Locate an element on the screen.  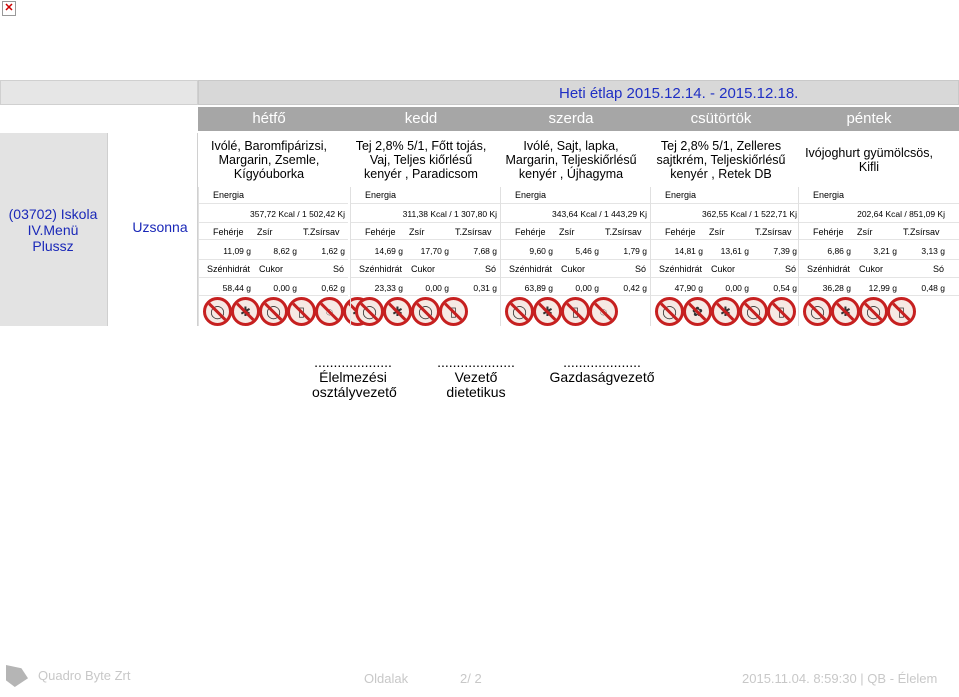
feherje-label: Fehérje is located at coordinates (680, 232).